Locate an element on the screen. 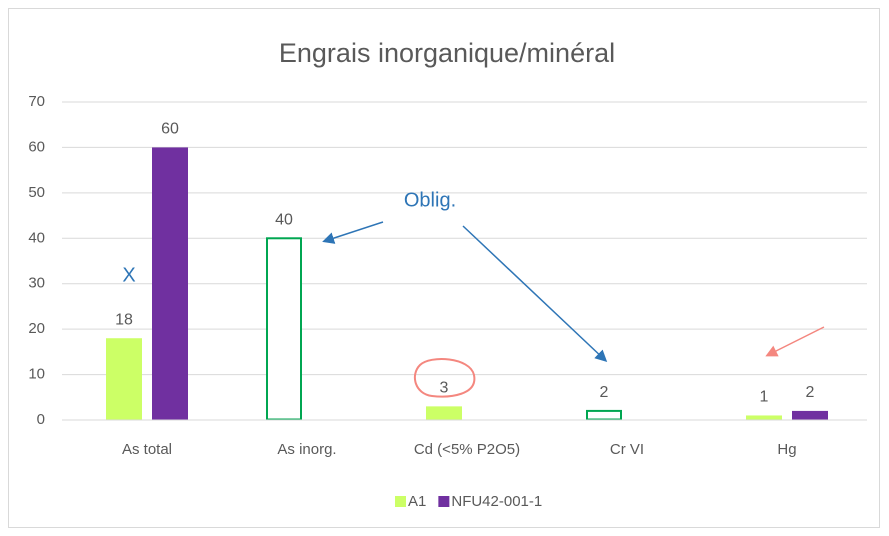 The height and width of the screenshot is (536, 889). data-label: 18 is located at coordinates (124, 319).